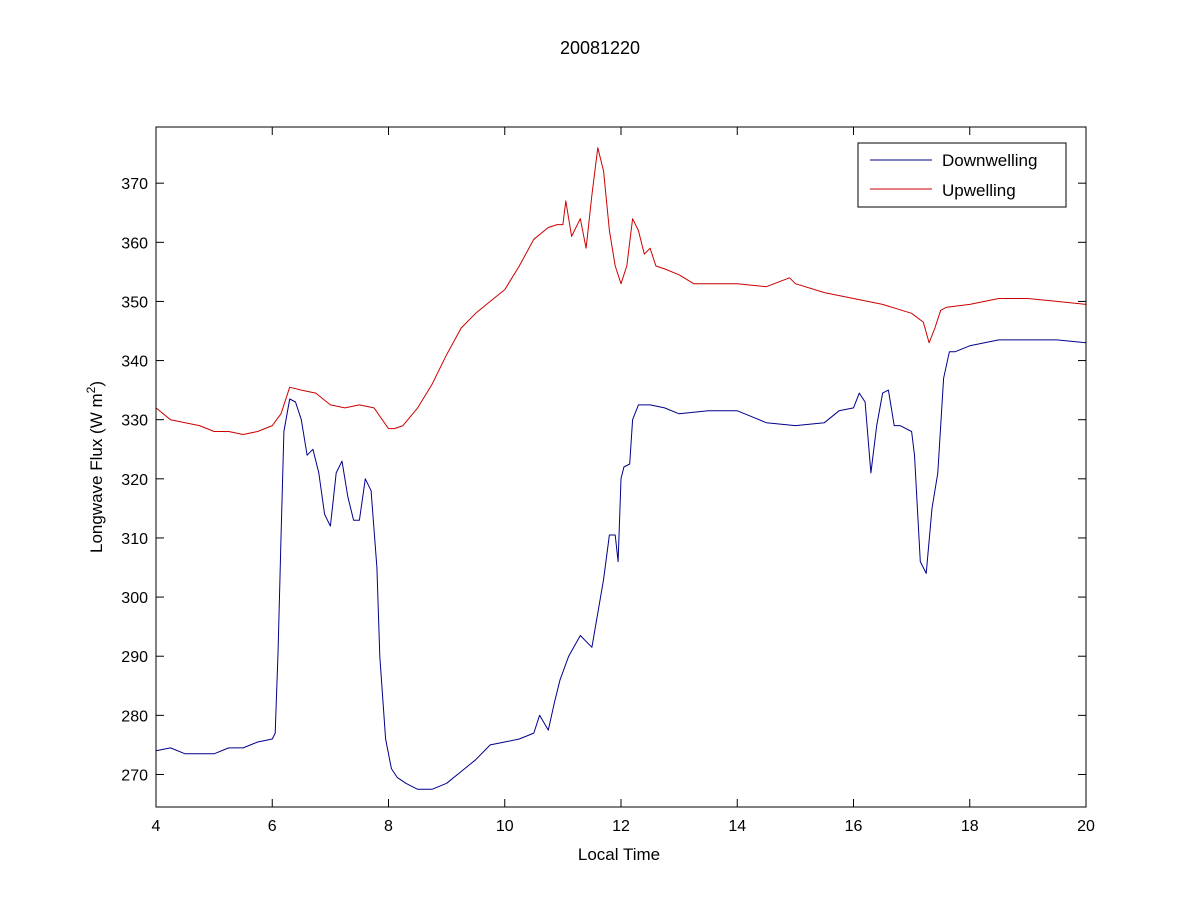  What do you see at coordinates (134, 362) in the screenshot?
I see `y-tick-label: 340` at bounding box center [134, 362].